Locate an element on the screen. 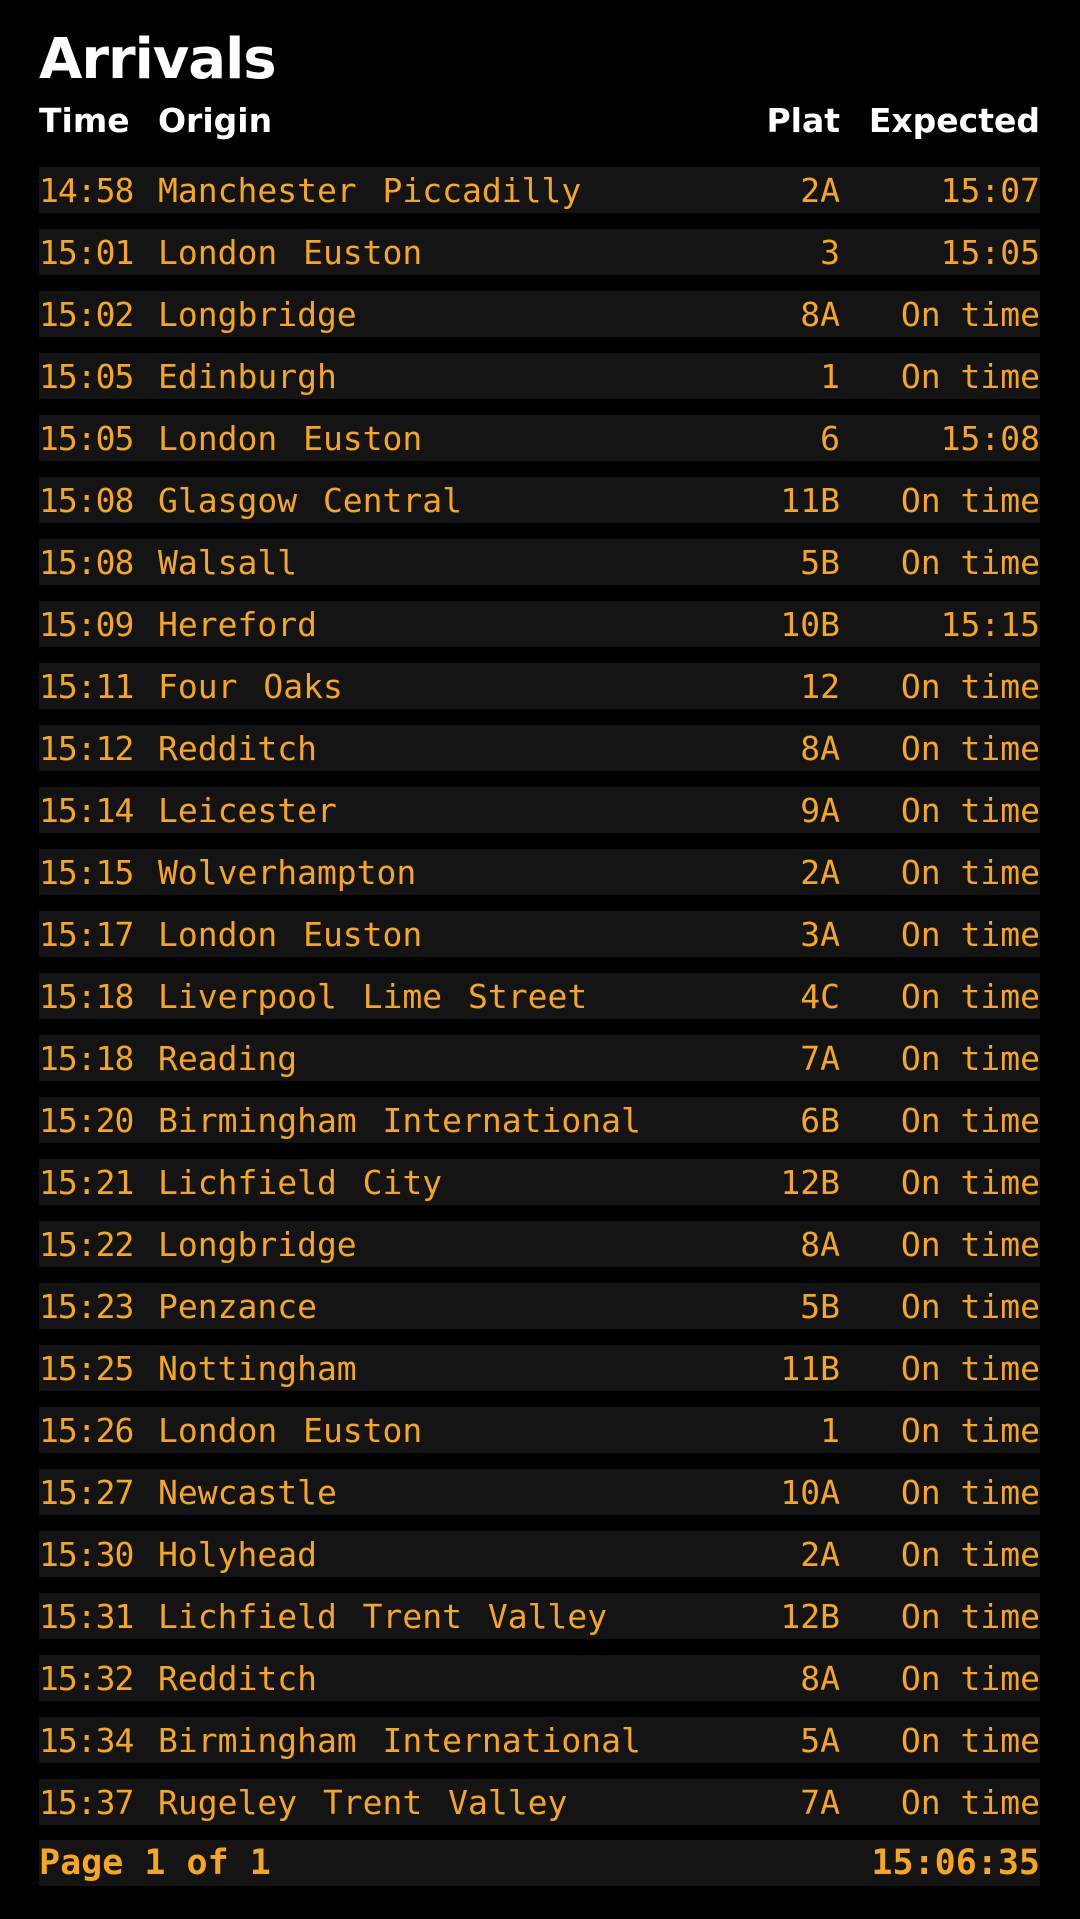 This screenshot has height=1919, width=1080. arrival-origin: Longbridge is located at coordinates (257, 1244).